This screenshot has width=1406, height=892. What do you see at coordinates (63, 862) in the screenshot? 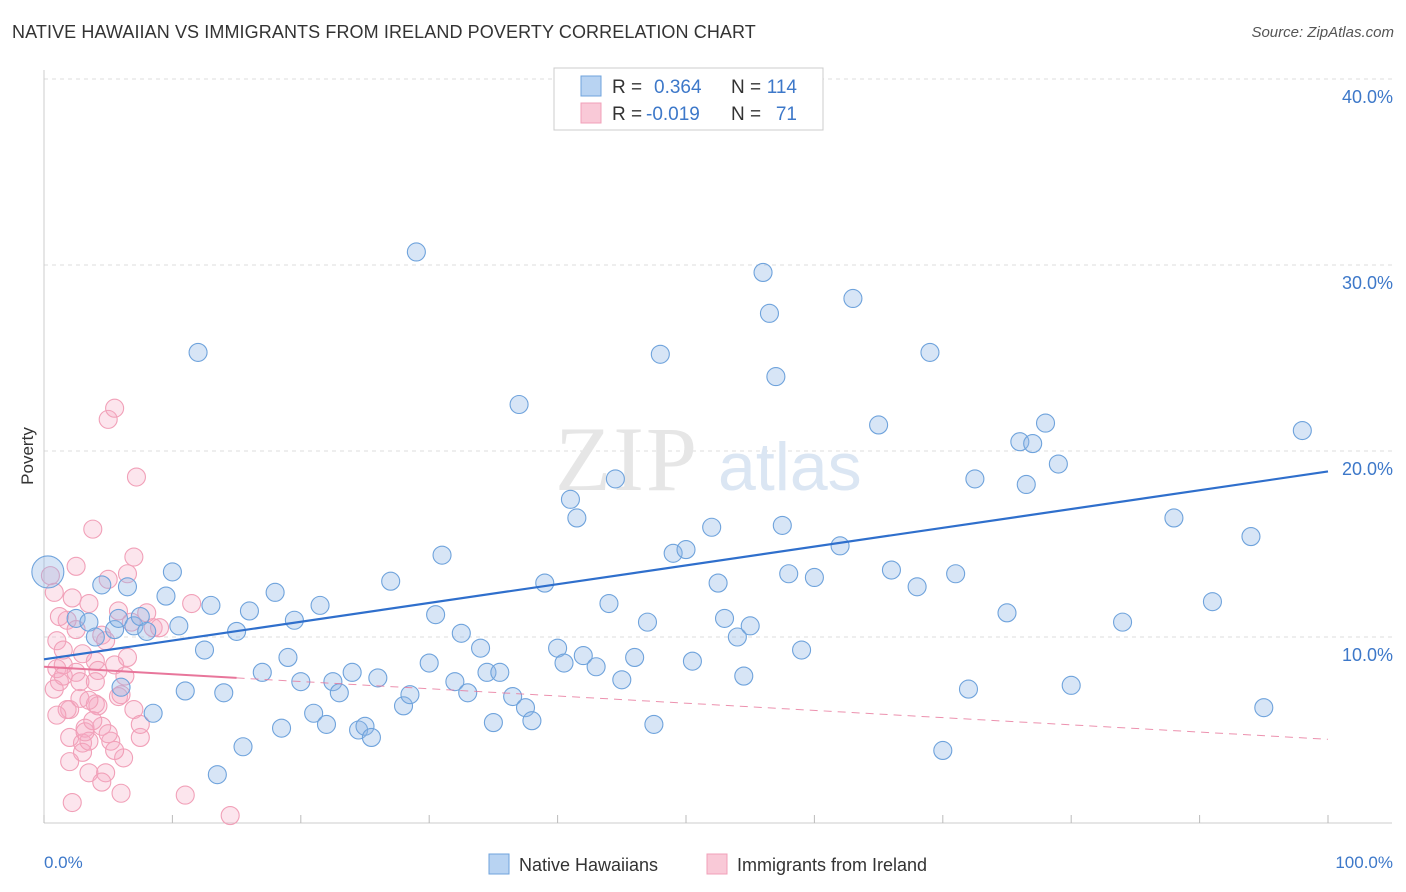
I see `x-tick-label-min: 0.0%` at bounding box center [63, 862].